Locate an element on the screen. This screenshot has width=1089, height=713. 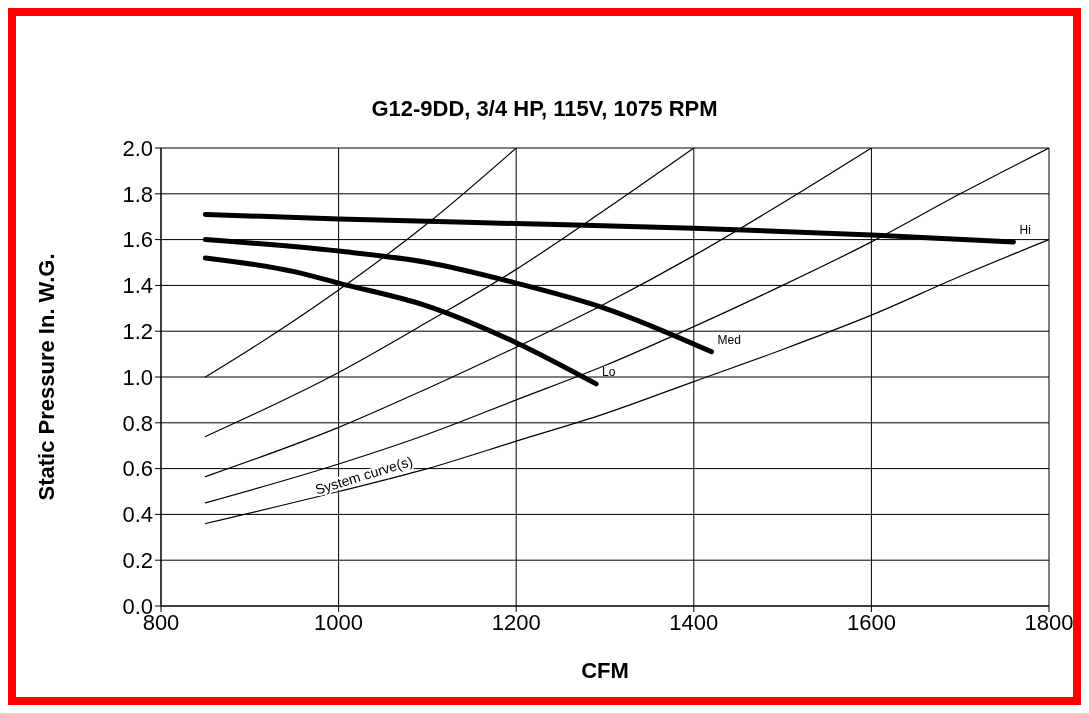
y-tick-label: 0.6 is located at coordinates (137, 469).